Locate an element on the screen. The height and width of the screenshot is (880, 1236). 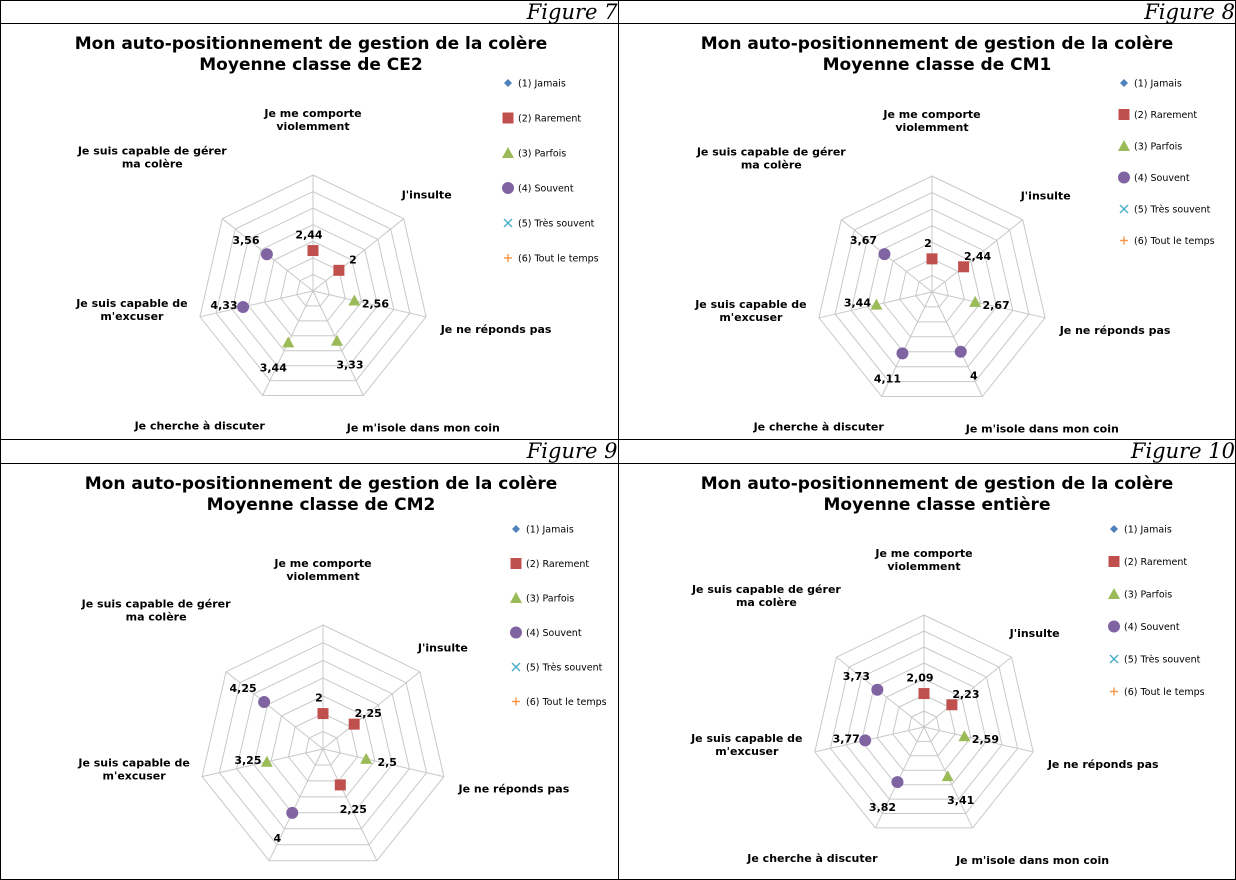
data-label: 3,82 is located at coordinates (881, 807).